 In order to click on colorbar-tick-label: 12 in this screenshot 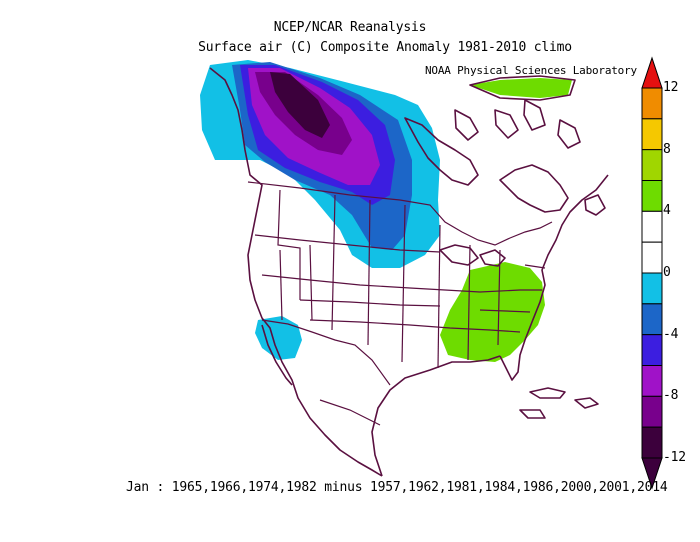, I will do `click(671, 87)`.